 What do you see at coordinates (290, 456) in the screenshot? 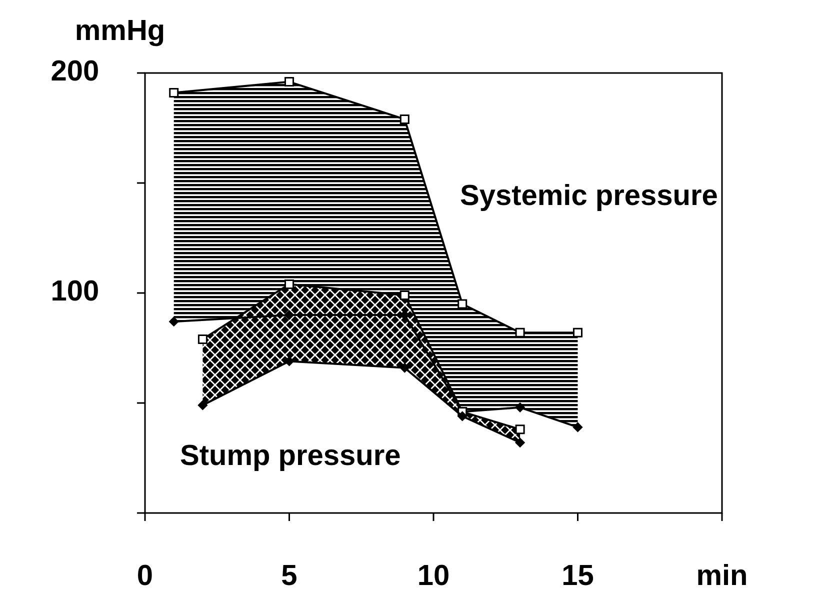
I see `text: Stump pressure` at bounding box center [290, 456].